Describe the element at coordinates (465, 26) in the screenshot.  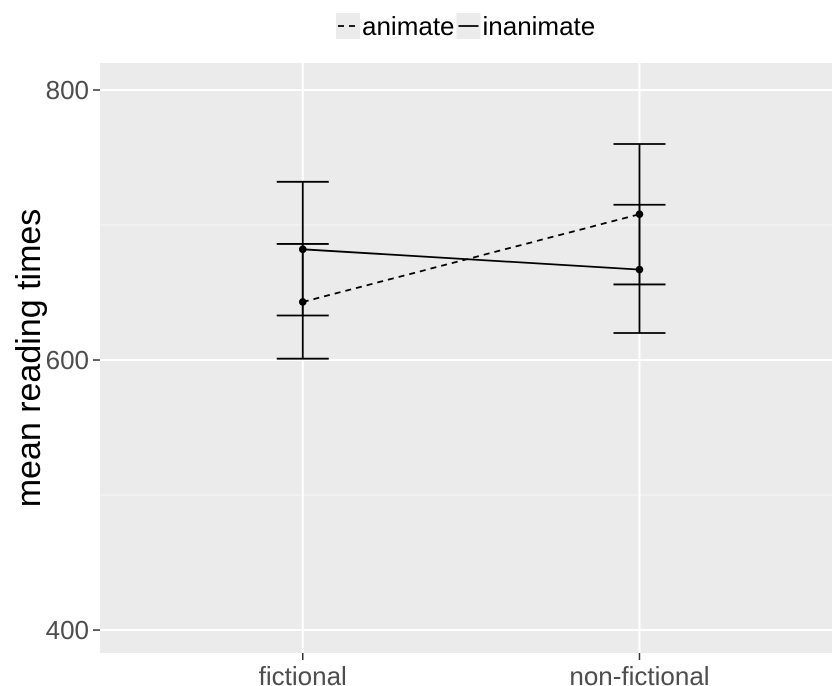
I see `legend: animate inanimate` at that location.